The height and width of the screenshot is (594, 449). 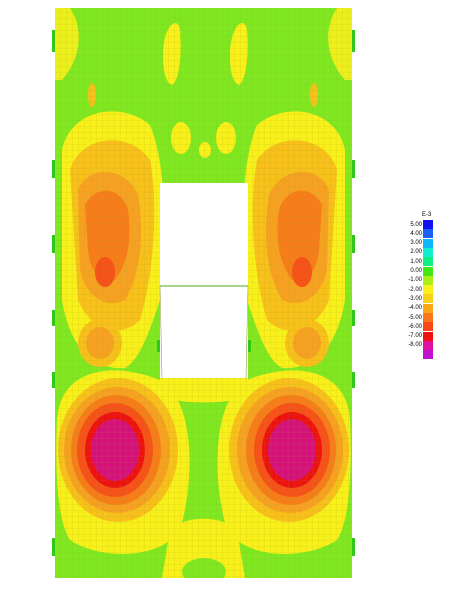 I want to click on legend-label: -7.00, so click(x=415, y=336).